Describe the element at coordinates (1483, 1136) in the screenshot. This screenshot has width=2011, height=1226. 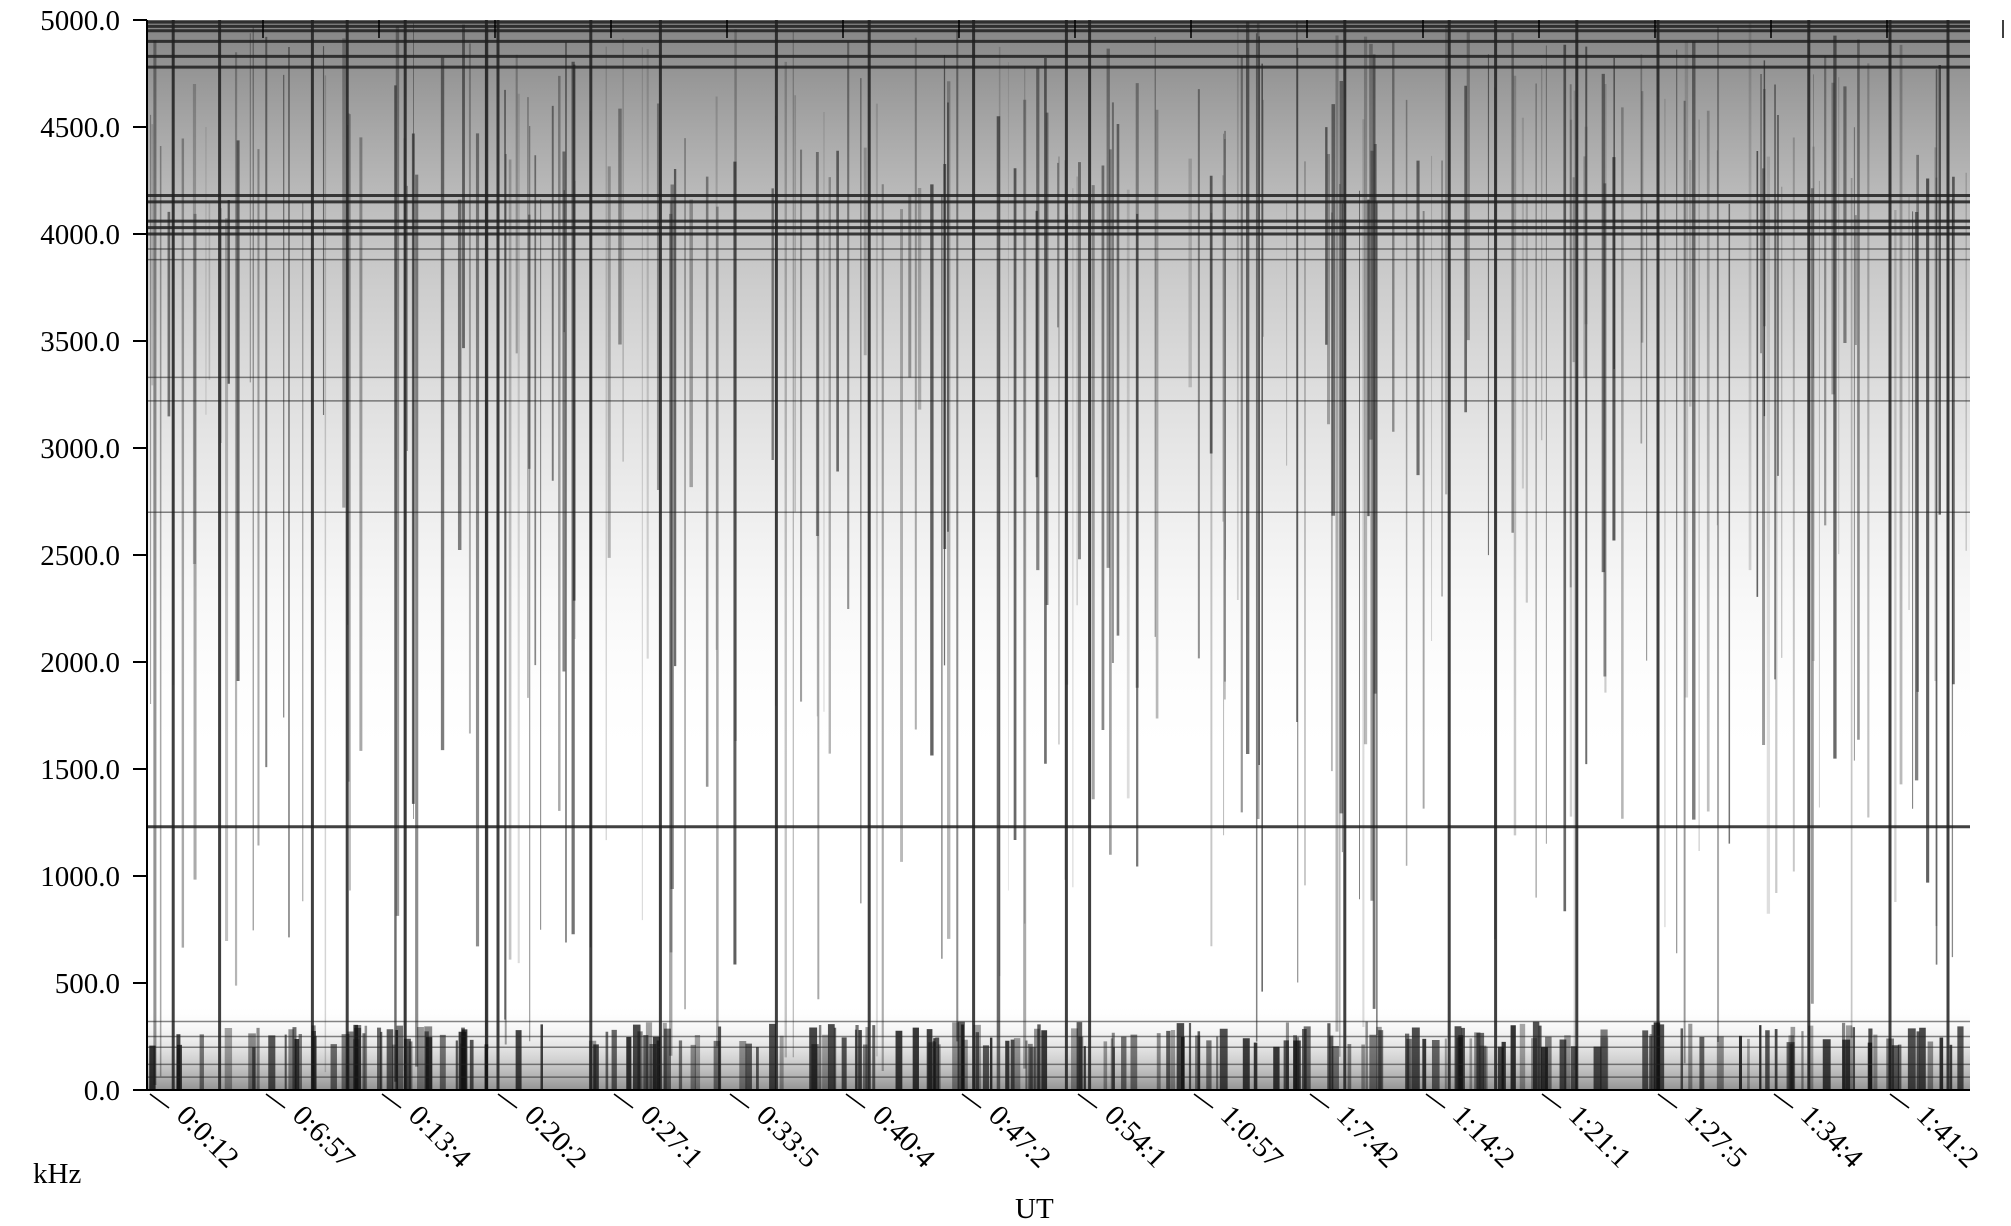
I see `x-tick-label: 1:14:2` at that location.